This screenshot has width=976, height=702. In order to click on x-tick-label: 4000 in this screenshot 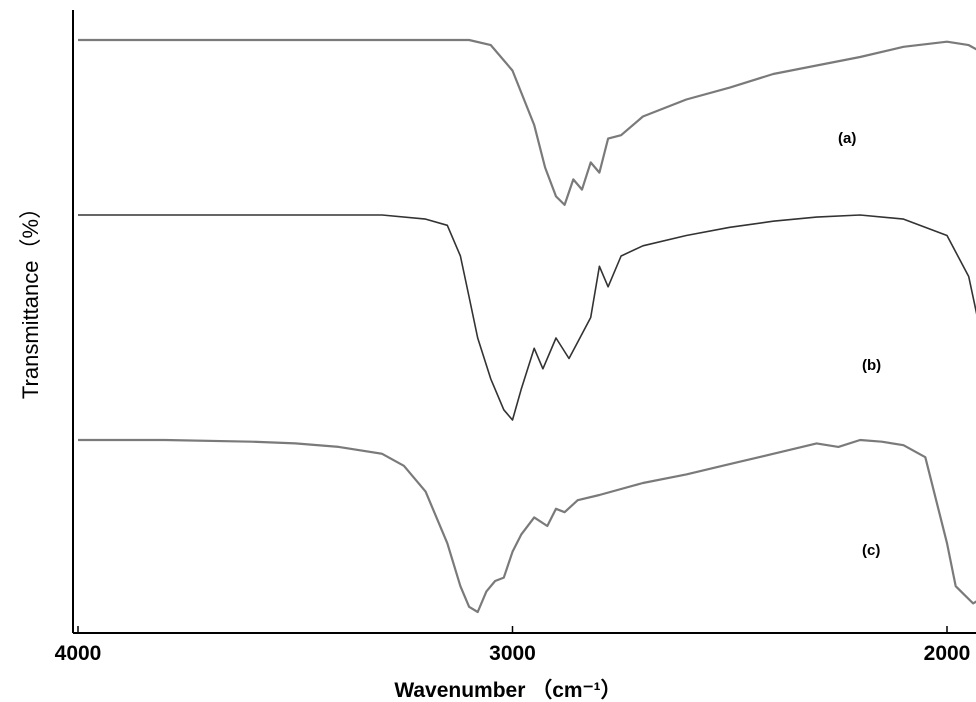, I will do `click(78, 653)`.